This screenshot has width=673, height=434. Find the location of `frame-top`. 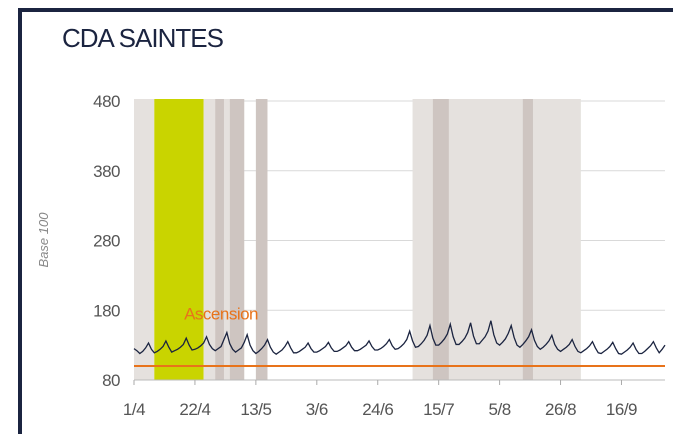

frame-top is located at coordinates (345, 10).